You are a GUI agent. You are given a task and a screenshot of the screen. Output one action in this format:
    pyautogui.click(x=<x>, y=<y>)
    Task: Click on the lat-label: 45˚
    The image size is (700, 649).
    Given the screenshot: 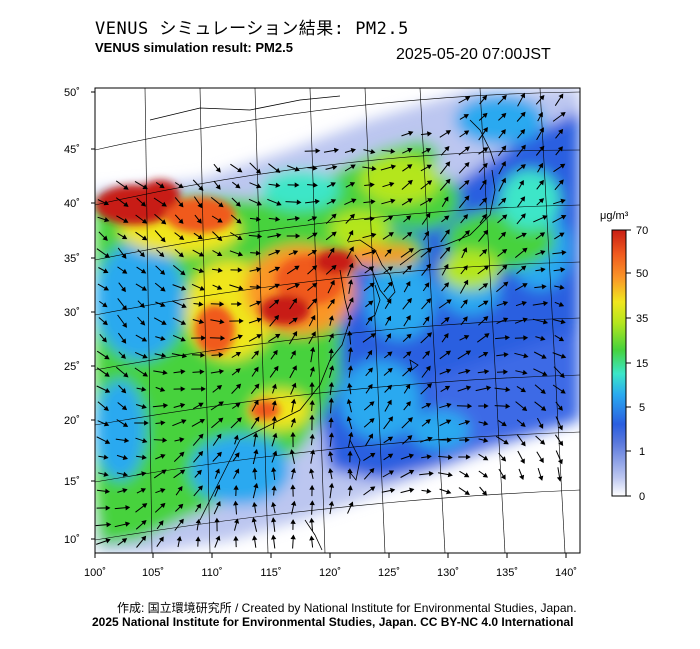 What is the action you would take?
    pyautogui.click(x=72, y=150)
    